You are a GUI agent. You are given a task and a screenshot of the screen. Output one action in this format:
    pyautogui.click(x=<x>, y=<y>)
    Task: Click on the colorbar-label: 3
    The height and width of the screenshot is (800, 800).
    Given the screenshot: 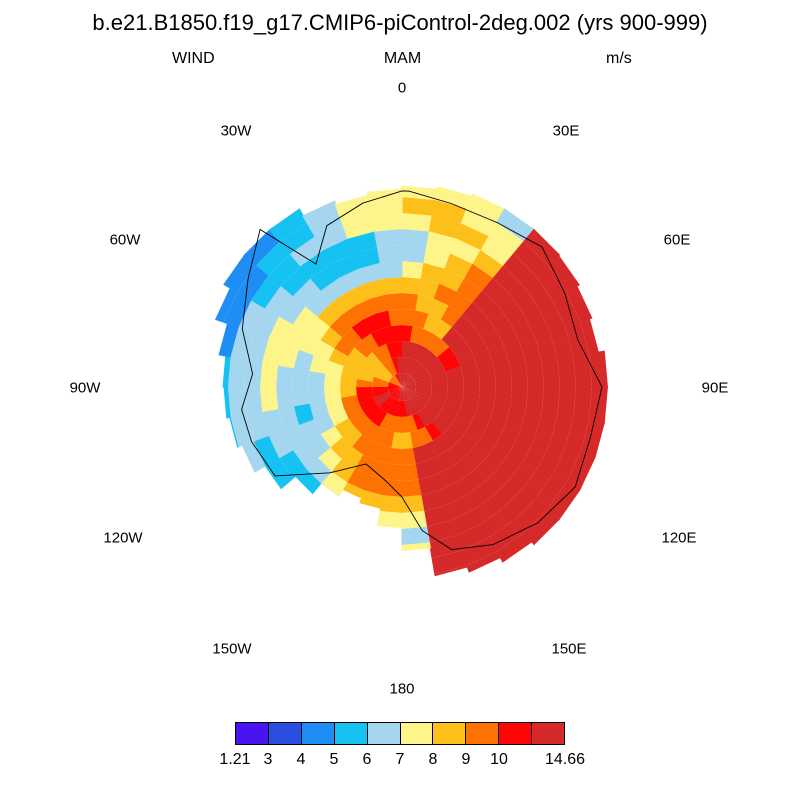 What is the action you would take?
    pyautogui.click(x=268, y=759)
    